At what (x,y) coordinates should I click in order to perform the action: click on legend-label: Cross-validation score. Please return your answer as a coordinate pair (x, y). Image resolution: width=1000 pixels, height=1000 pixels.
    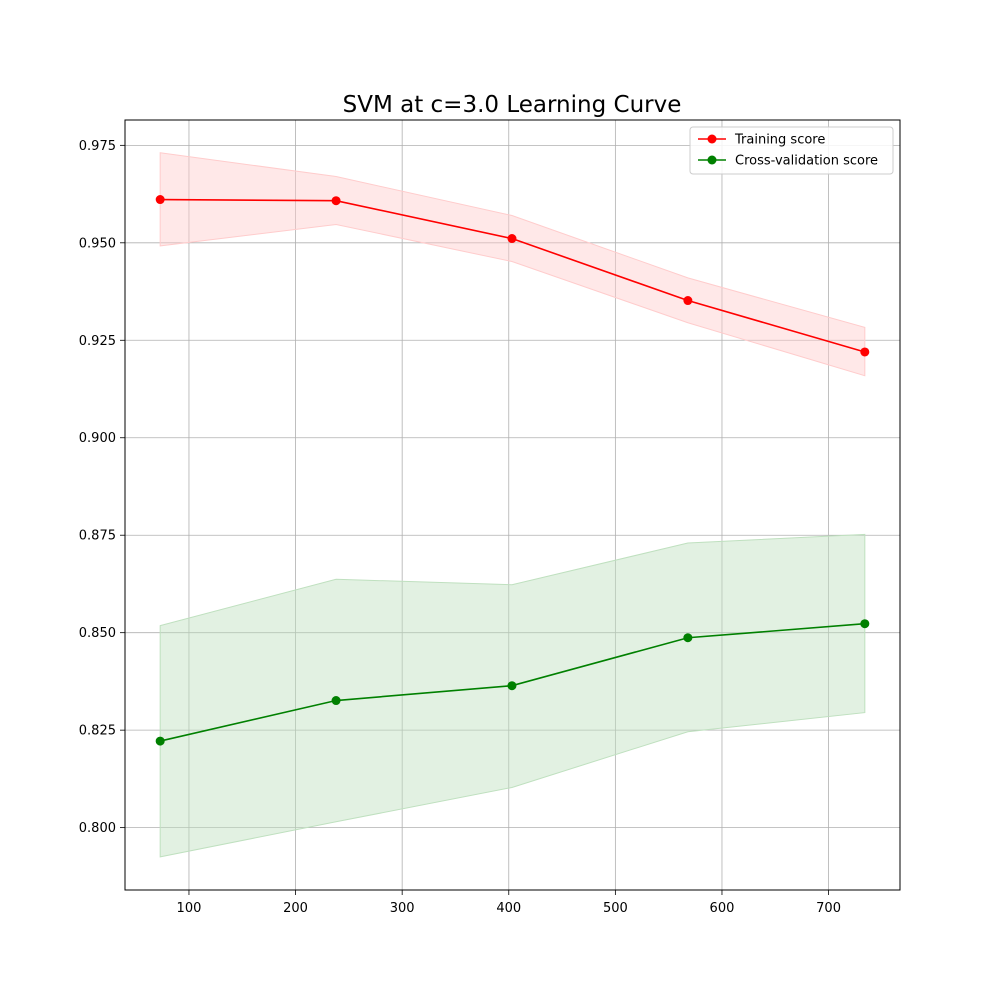
    Looking at the image, I should click on (806, 161).